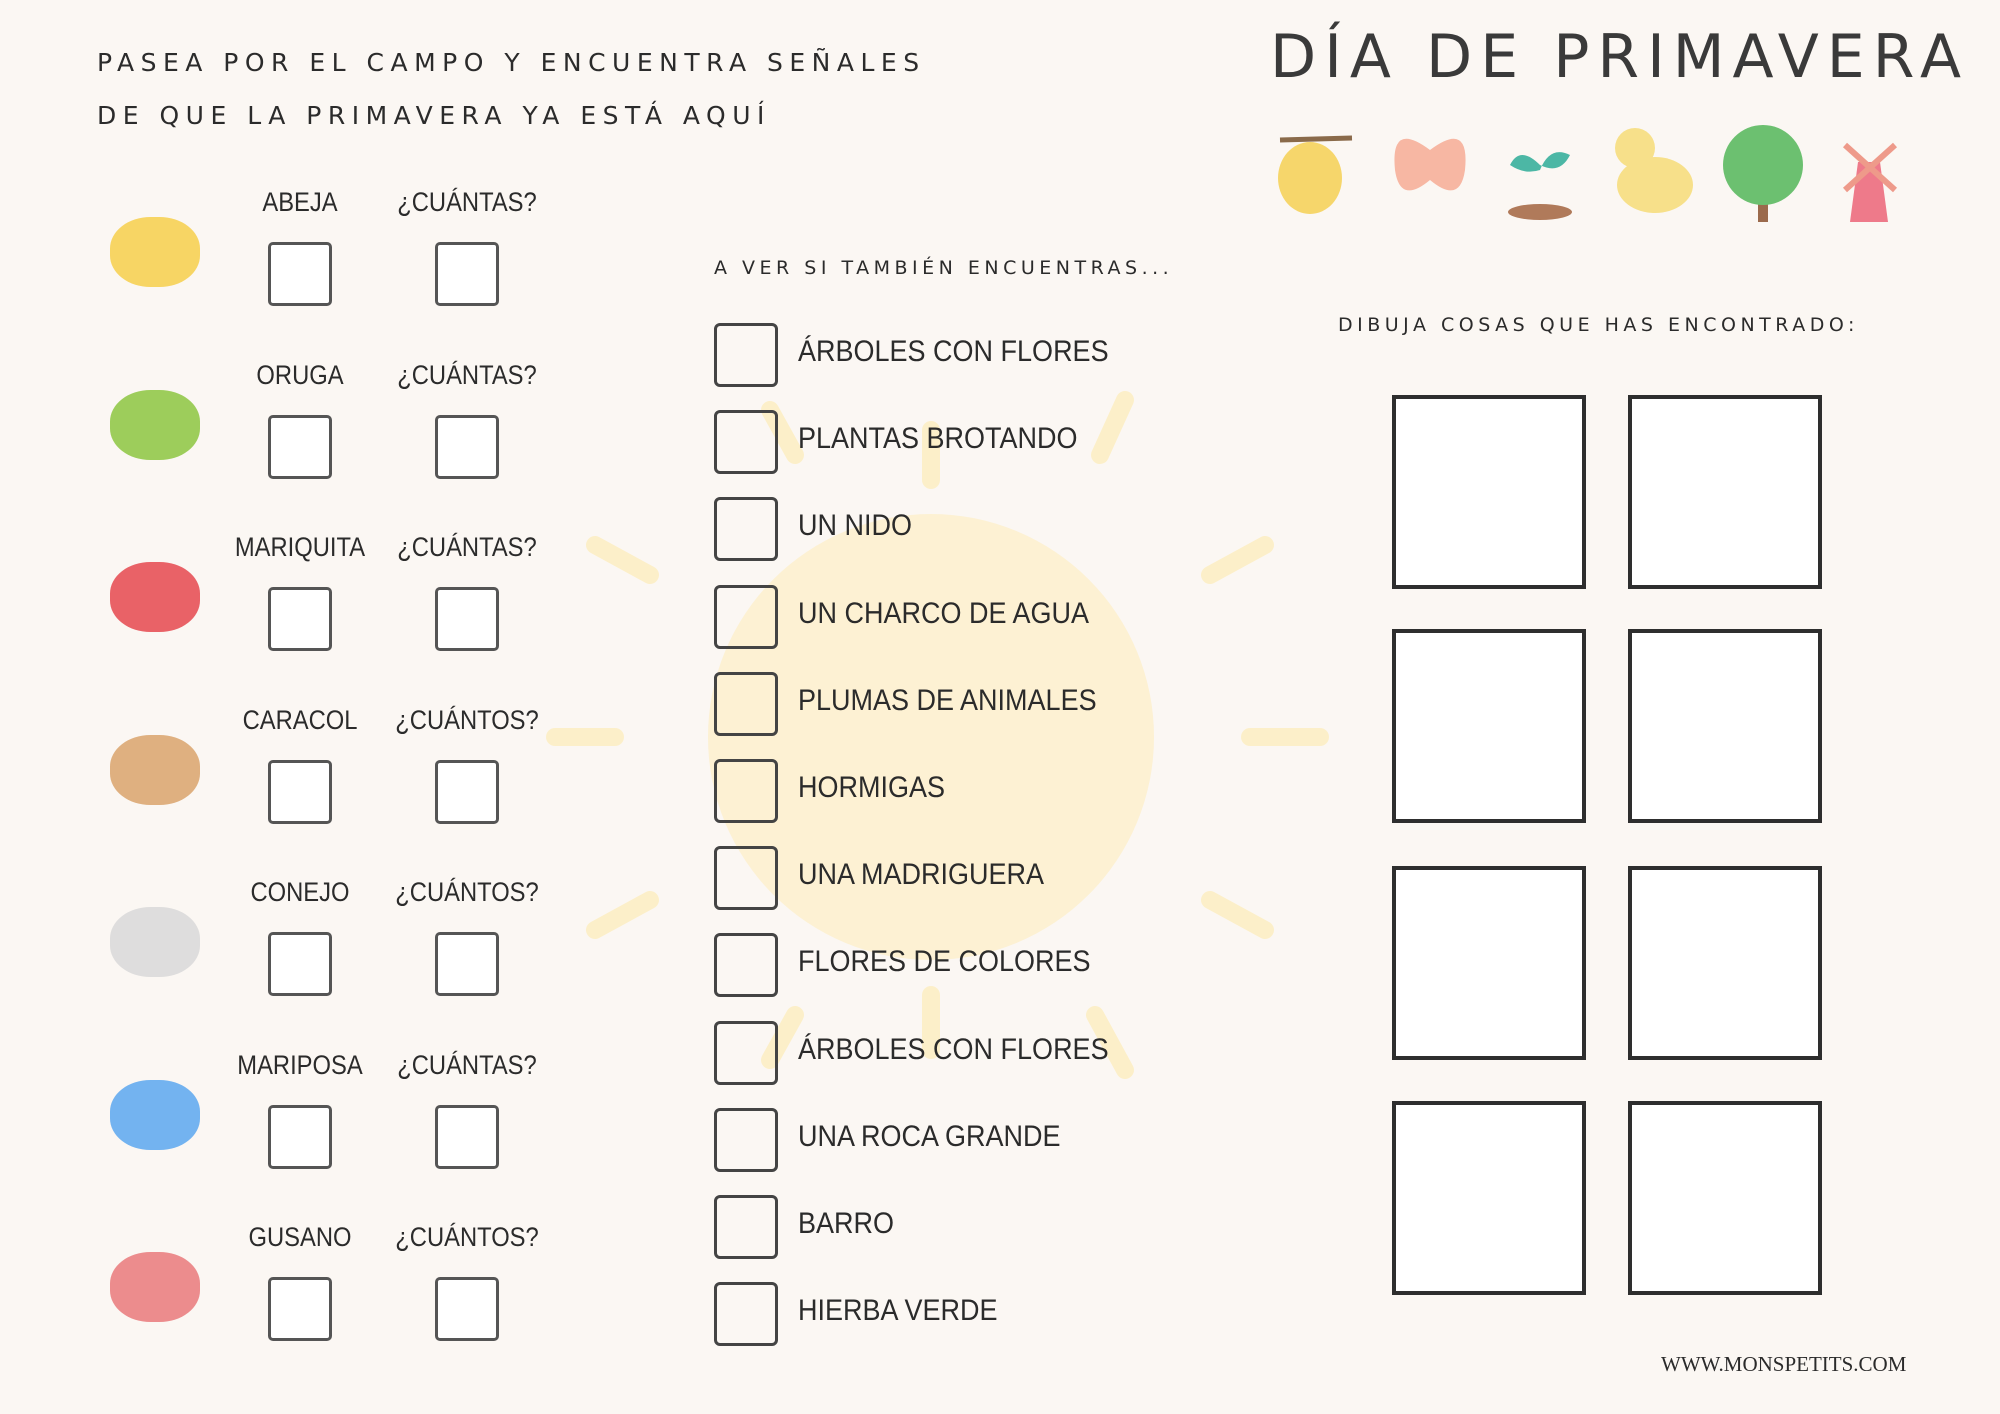 This screenshot has width=2000, height=1414. Describe the element at coordinates (1598, 325) in the screenshot. I see `draw-heading: DIBUJA COSAS QUE HAS ENCONTRADO:` at that location.